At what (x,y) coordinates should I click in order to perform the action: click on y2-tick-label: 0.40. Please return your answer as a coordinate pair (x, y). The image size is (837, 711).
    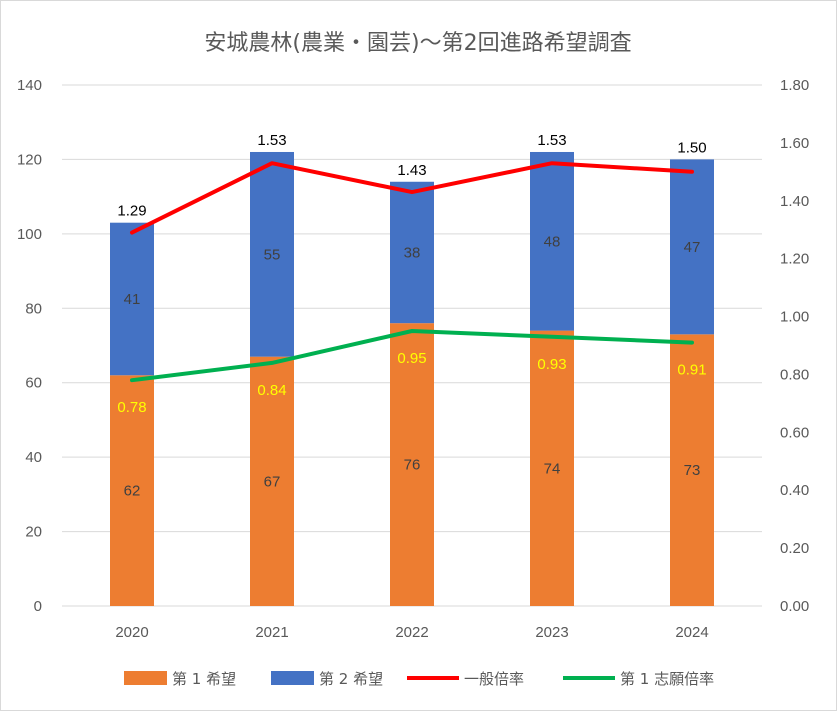
    Looking at the image, I should click on (794, 490).